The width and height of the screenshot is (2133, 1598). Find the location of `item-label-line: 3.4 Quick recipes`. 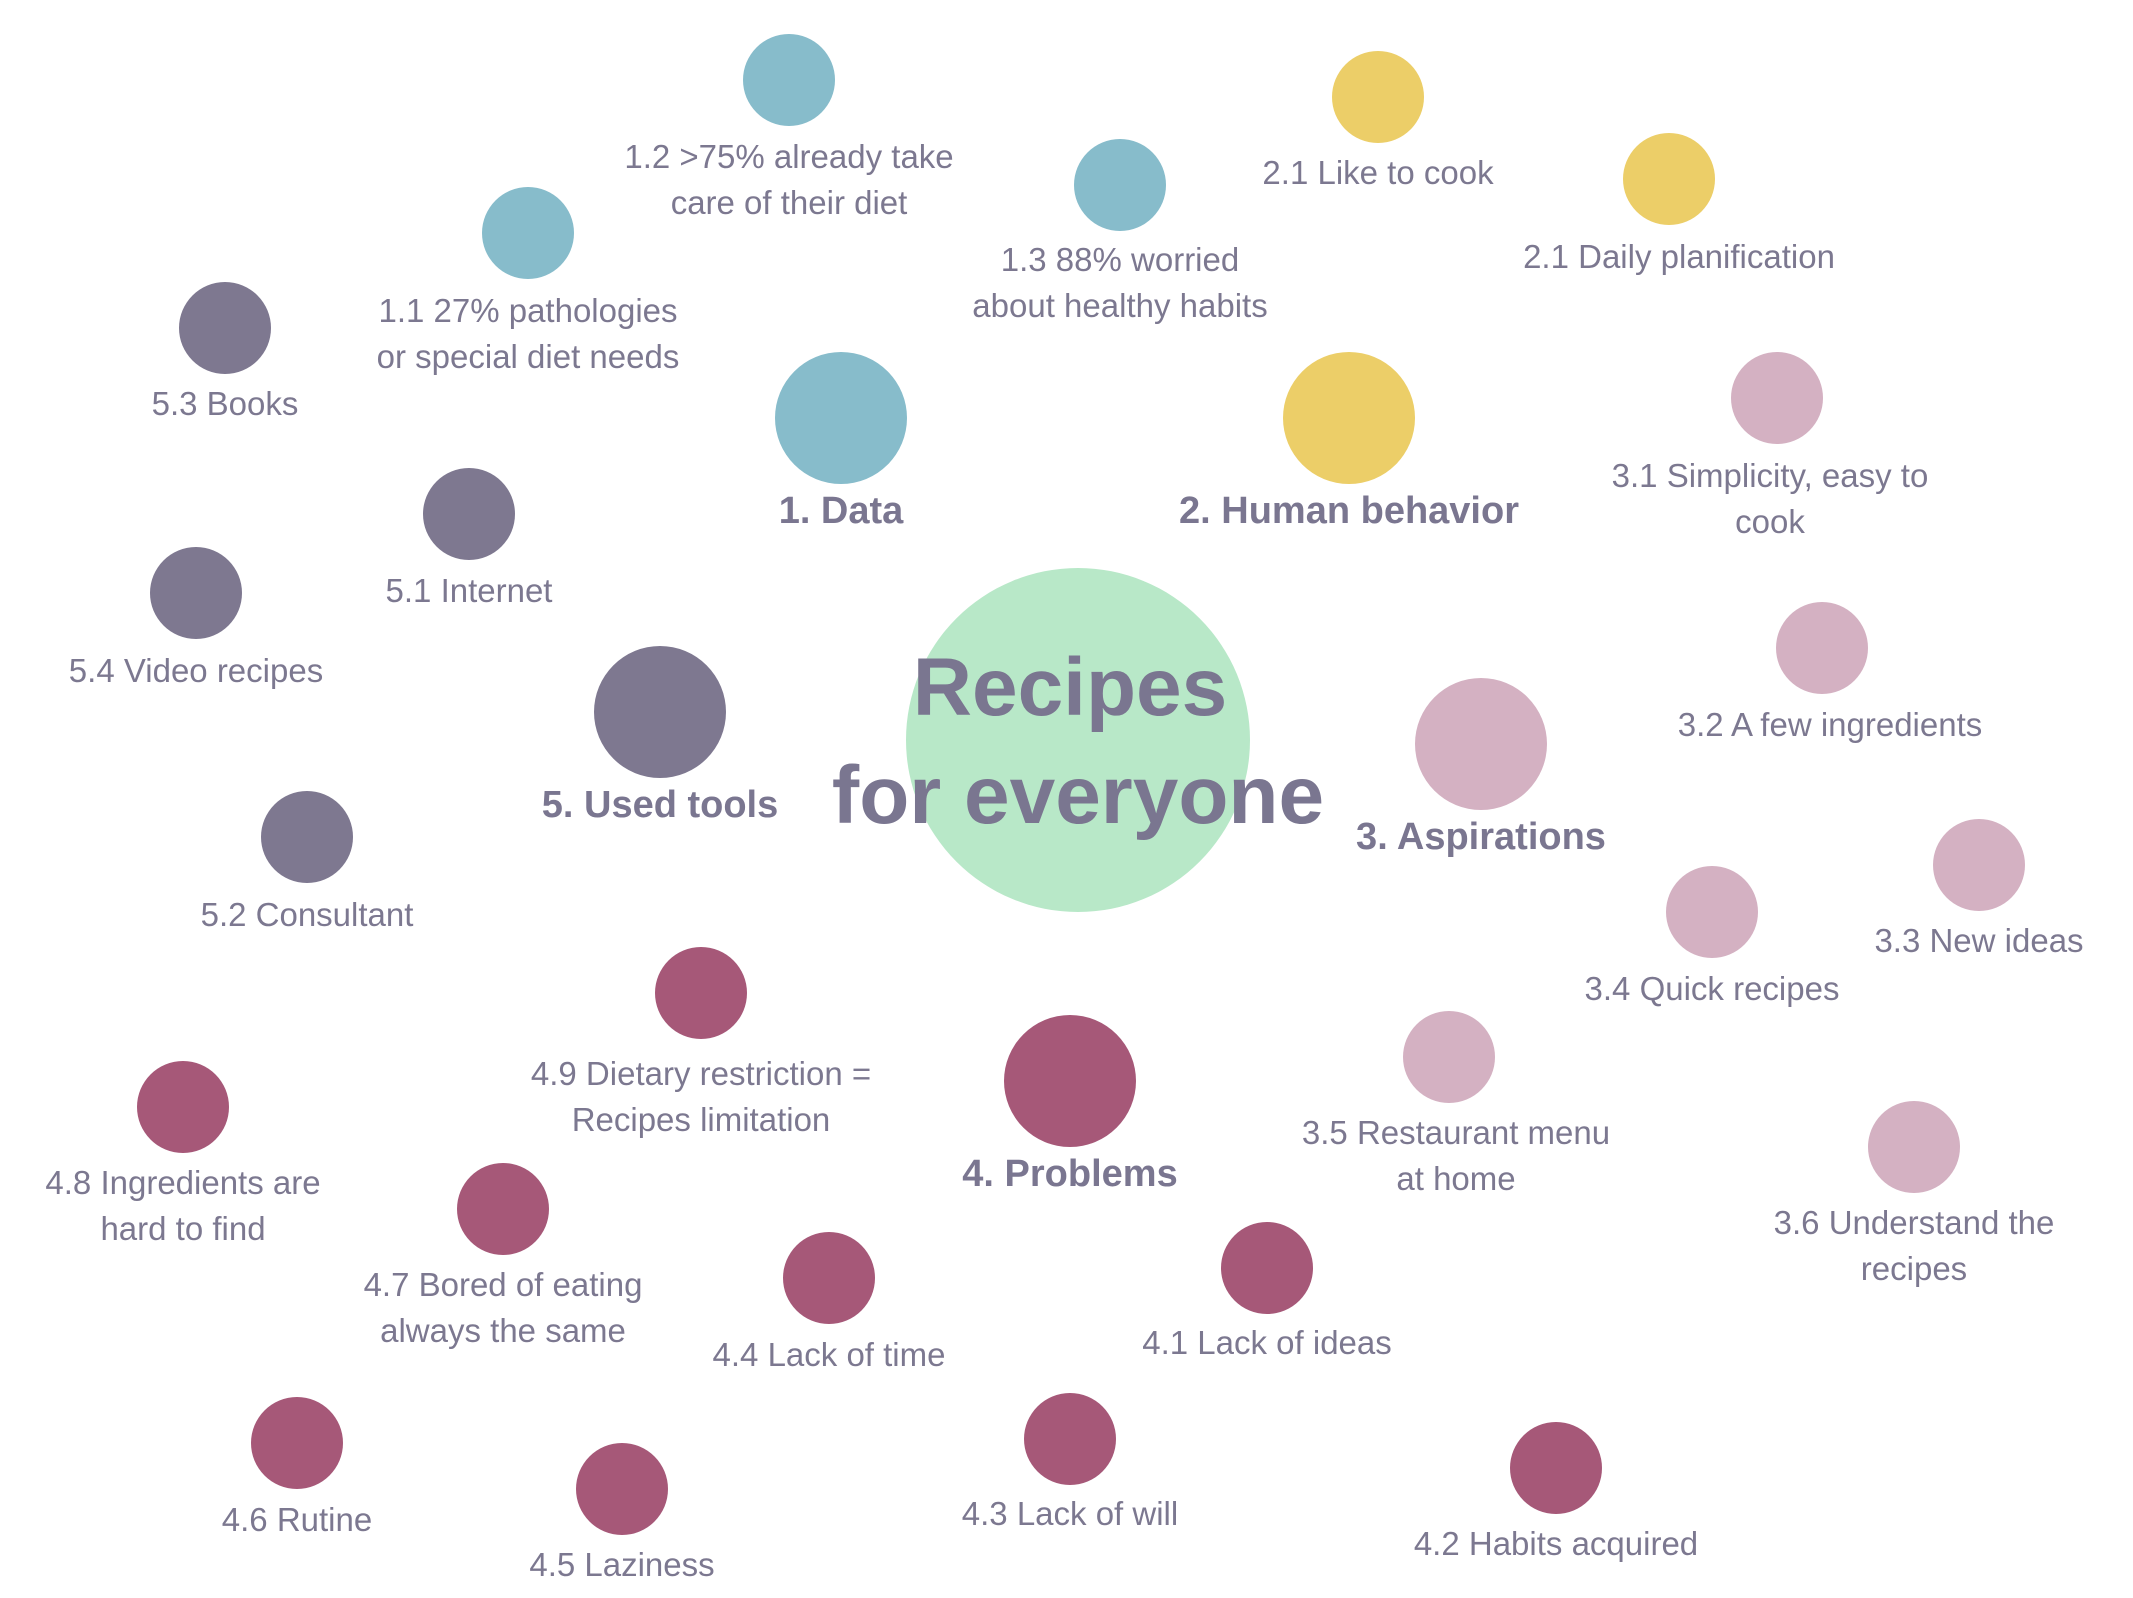

item-label-line: 3.4 Quick recipes is located at coordinates (1712, 988).